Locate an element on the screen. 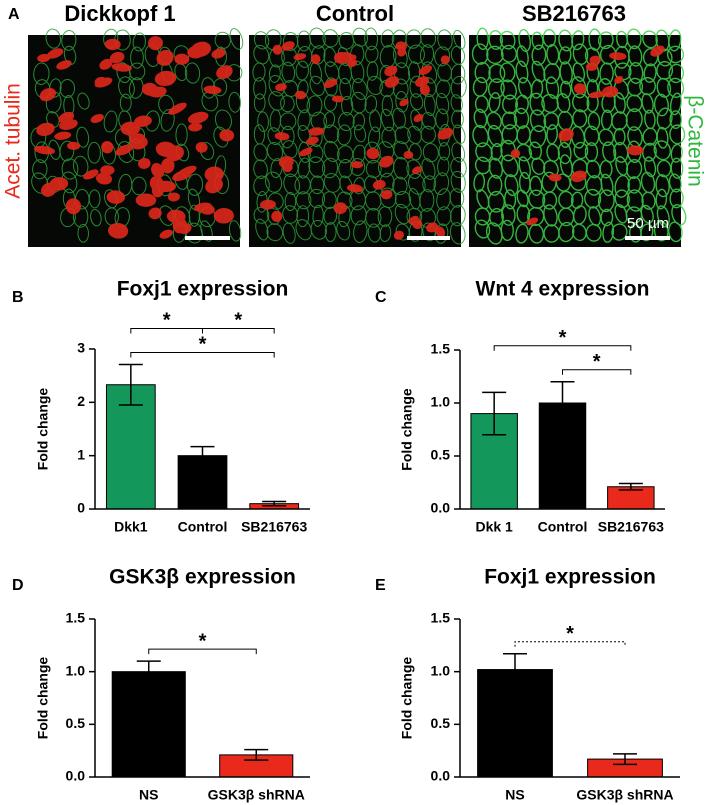  panel-label: A is located at coordinates (14, 14).